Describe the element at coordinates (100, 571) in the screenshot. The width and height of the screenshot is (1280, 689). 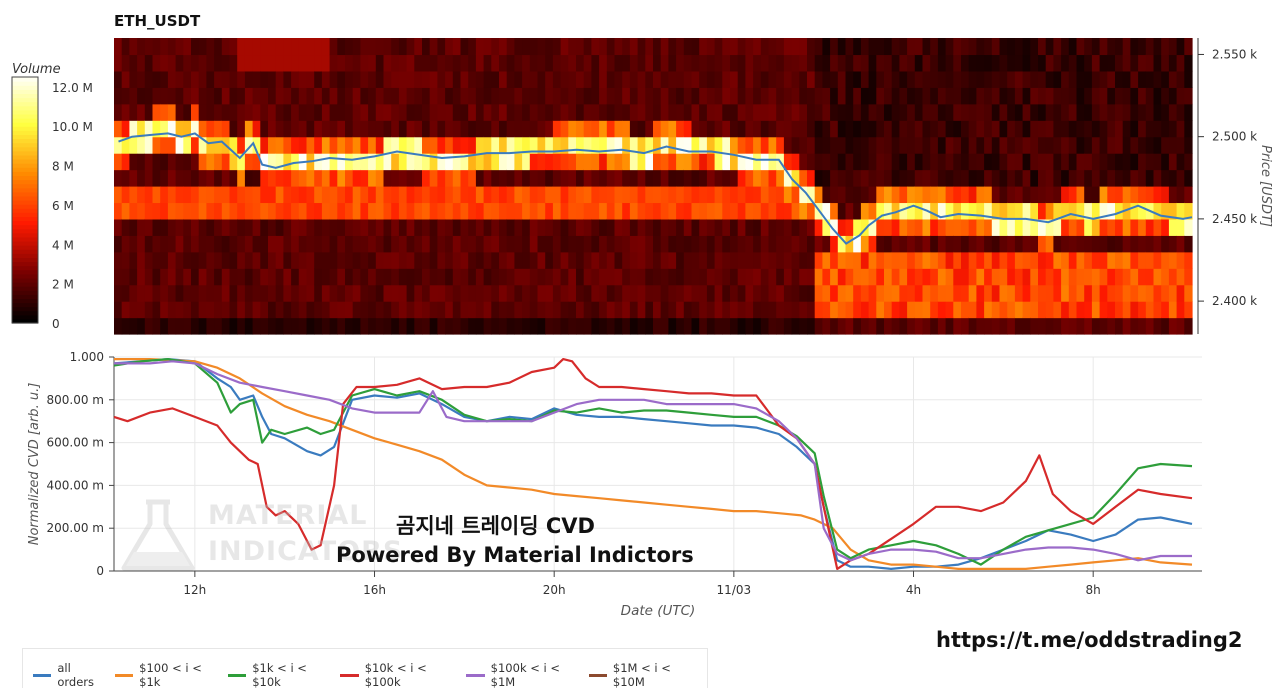
I see `cvd-y-tick-label: 0` at that location.